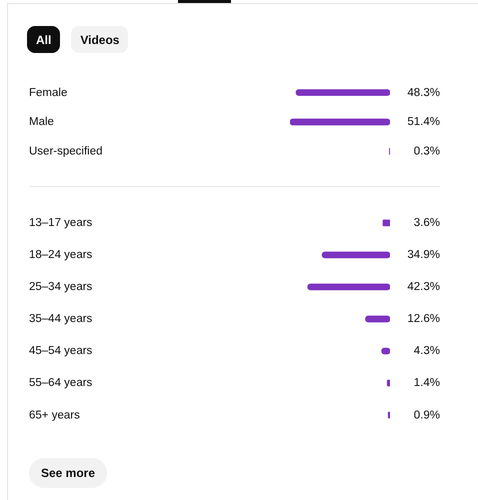  What do you see at coordinates (427, 383) in the screenshot?
I see `data-label: 1.4%` at bounding box center [427, 383].